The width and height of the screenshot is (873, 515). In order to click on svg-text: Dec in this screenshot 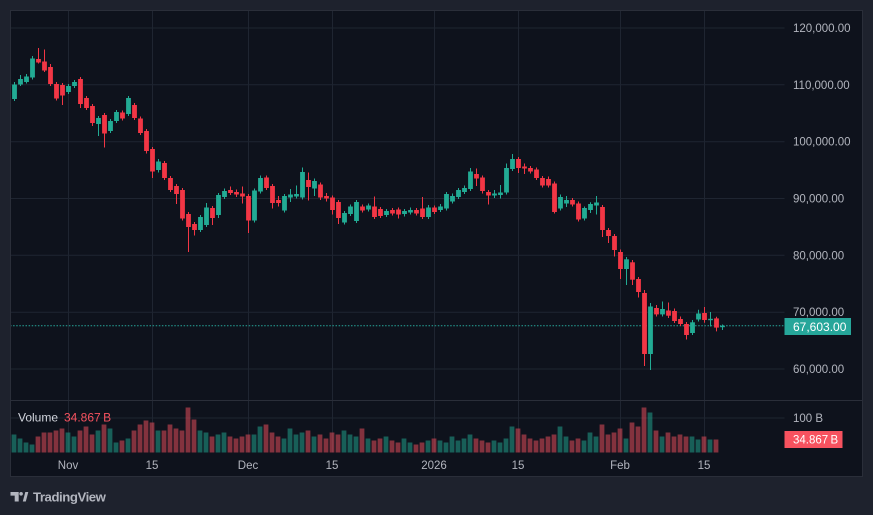, I will do `click(248, 466)`.